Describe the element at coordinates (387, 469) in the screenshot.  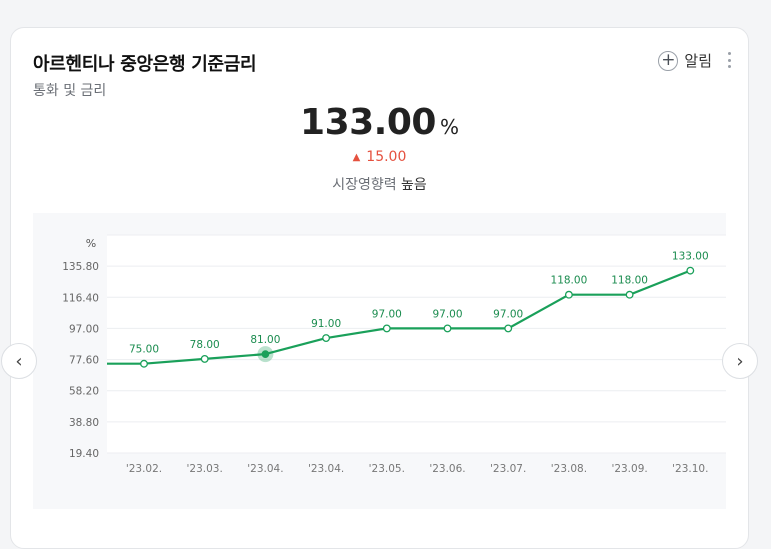
I see `x-tick-label: '23.05.` at that location.